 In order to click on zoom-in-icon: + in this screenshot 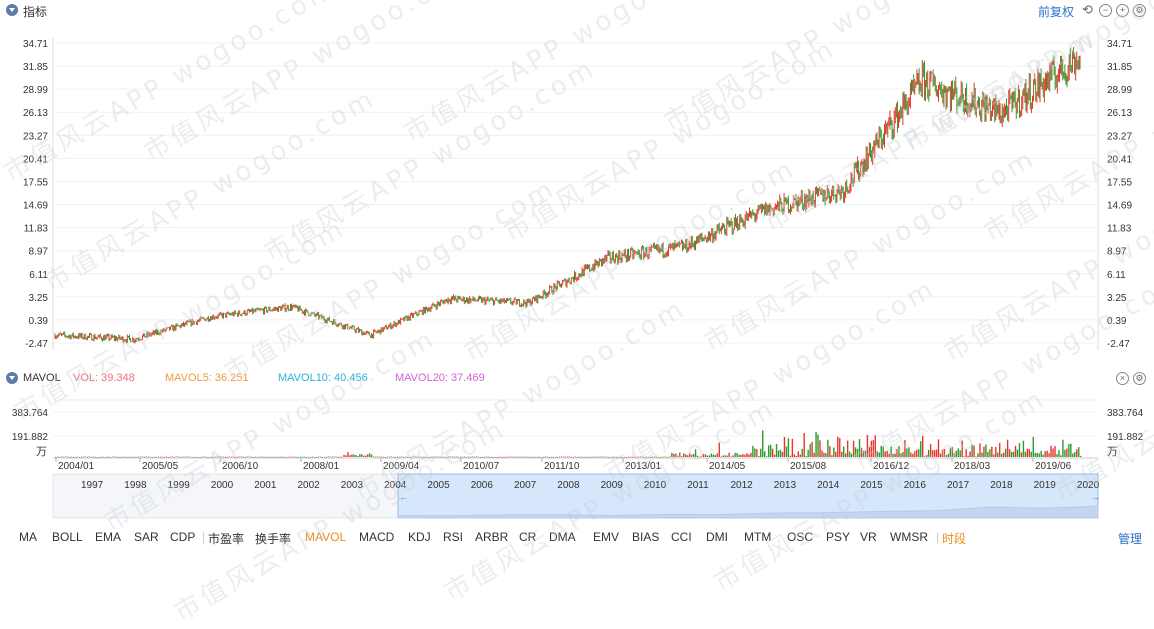, I will do `click(1122, 10)`.